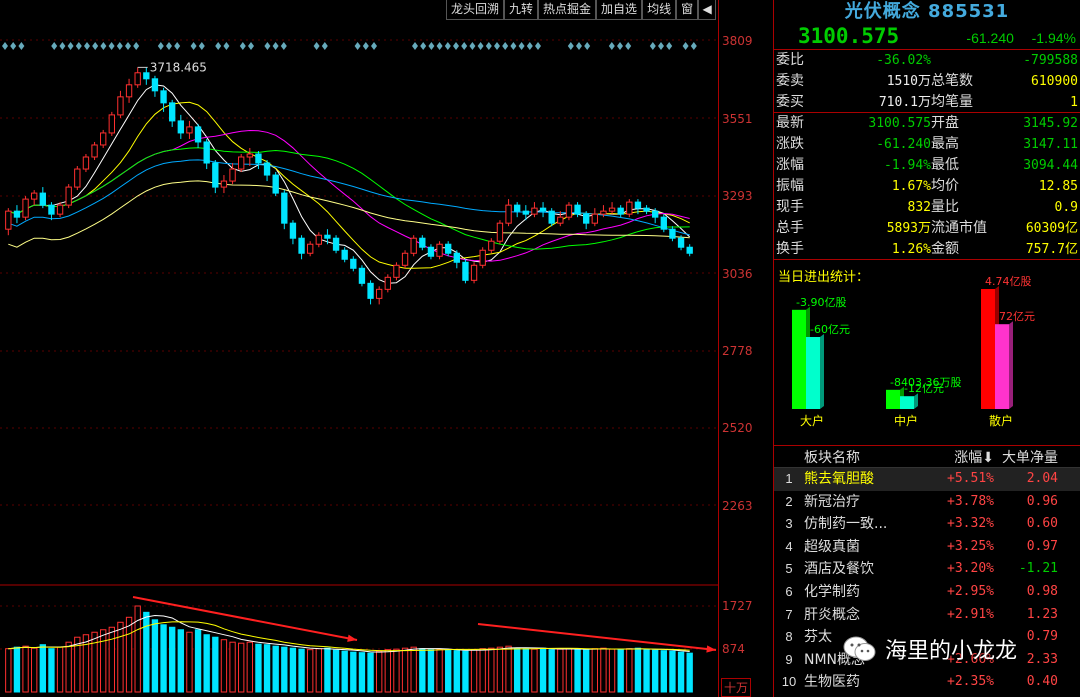 This screenshot has width=1080, height=697. I want to click on header-pct: 涨幅⬇, so click(974, 457).